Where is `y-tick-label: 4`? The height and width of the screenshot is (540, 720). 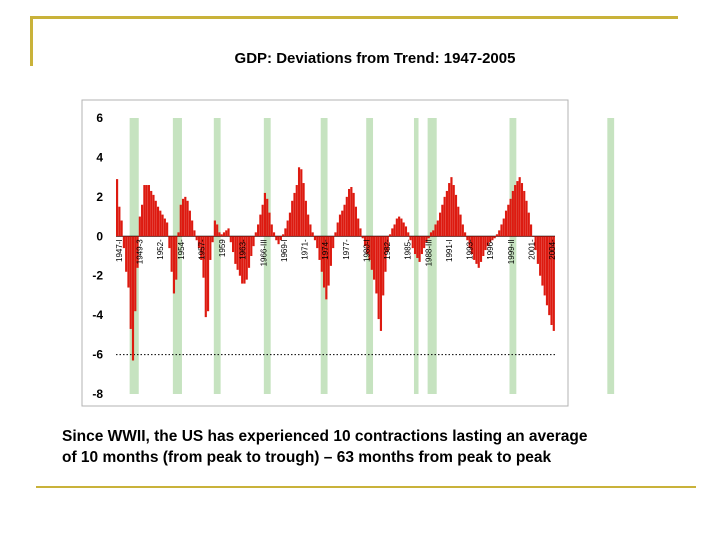
y-tick-label: 4 is located at coordinates (99, 157).